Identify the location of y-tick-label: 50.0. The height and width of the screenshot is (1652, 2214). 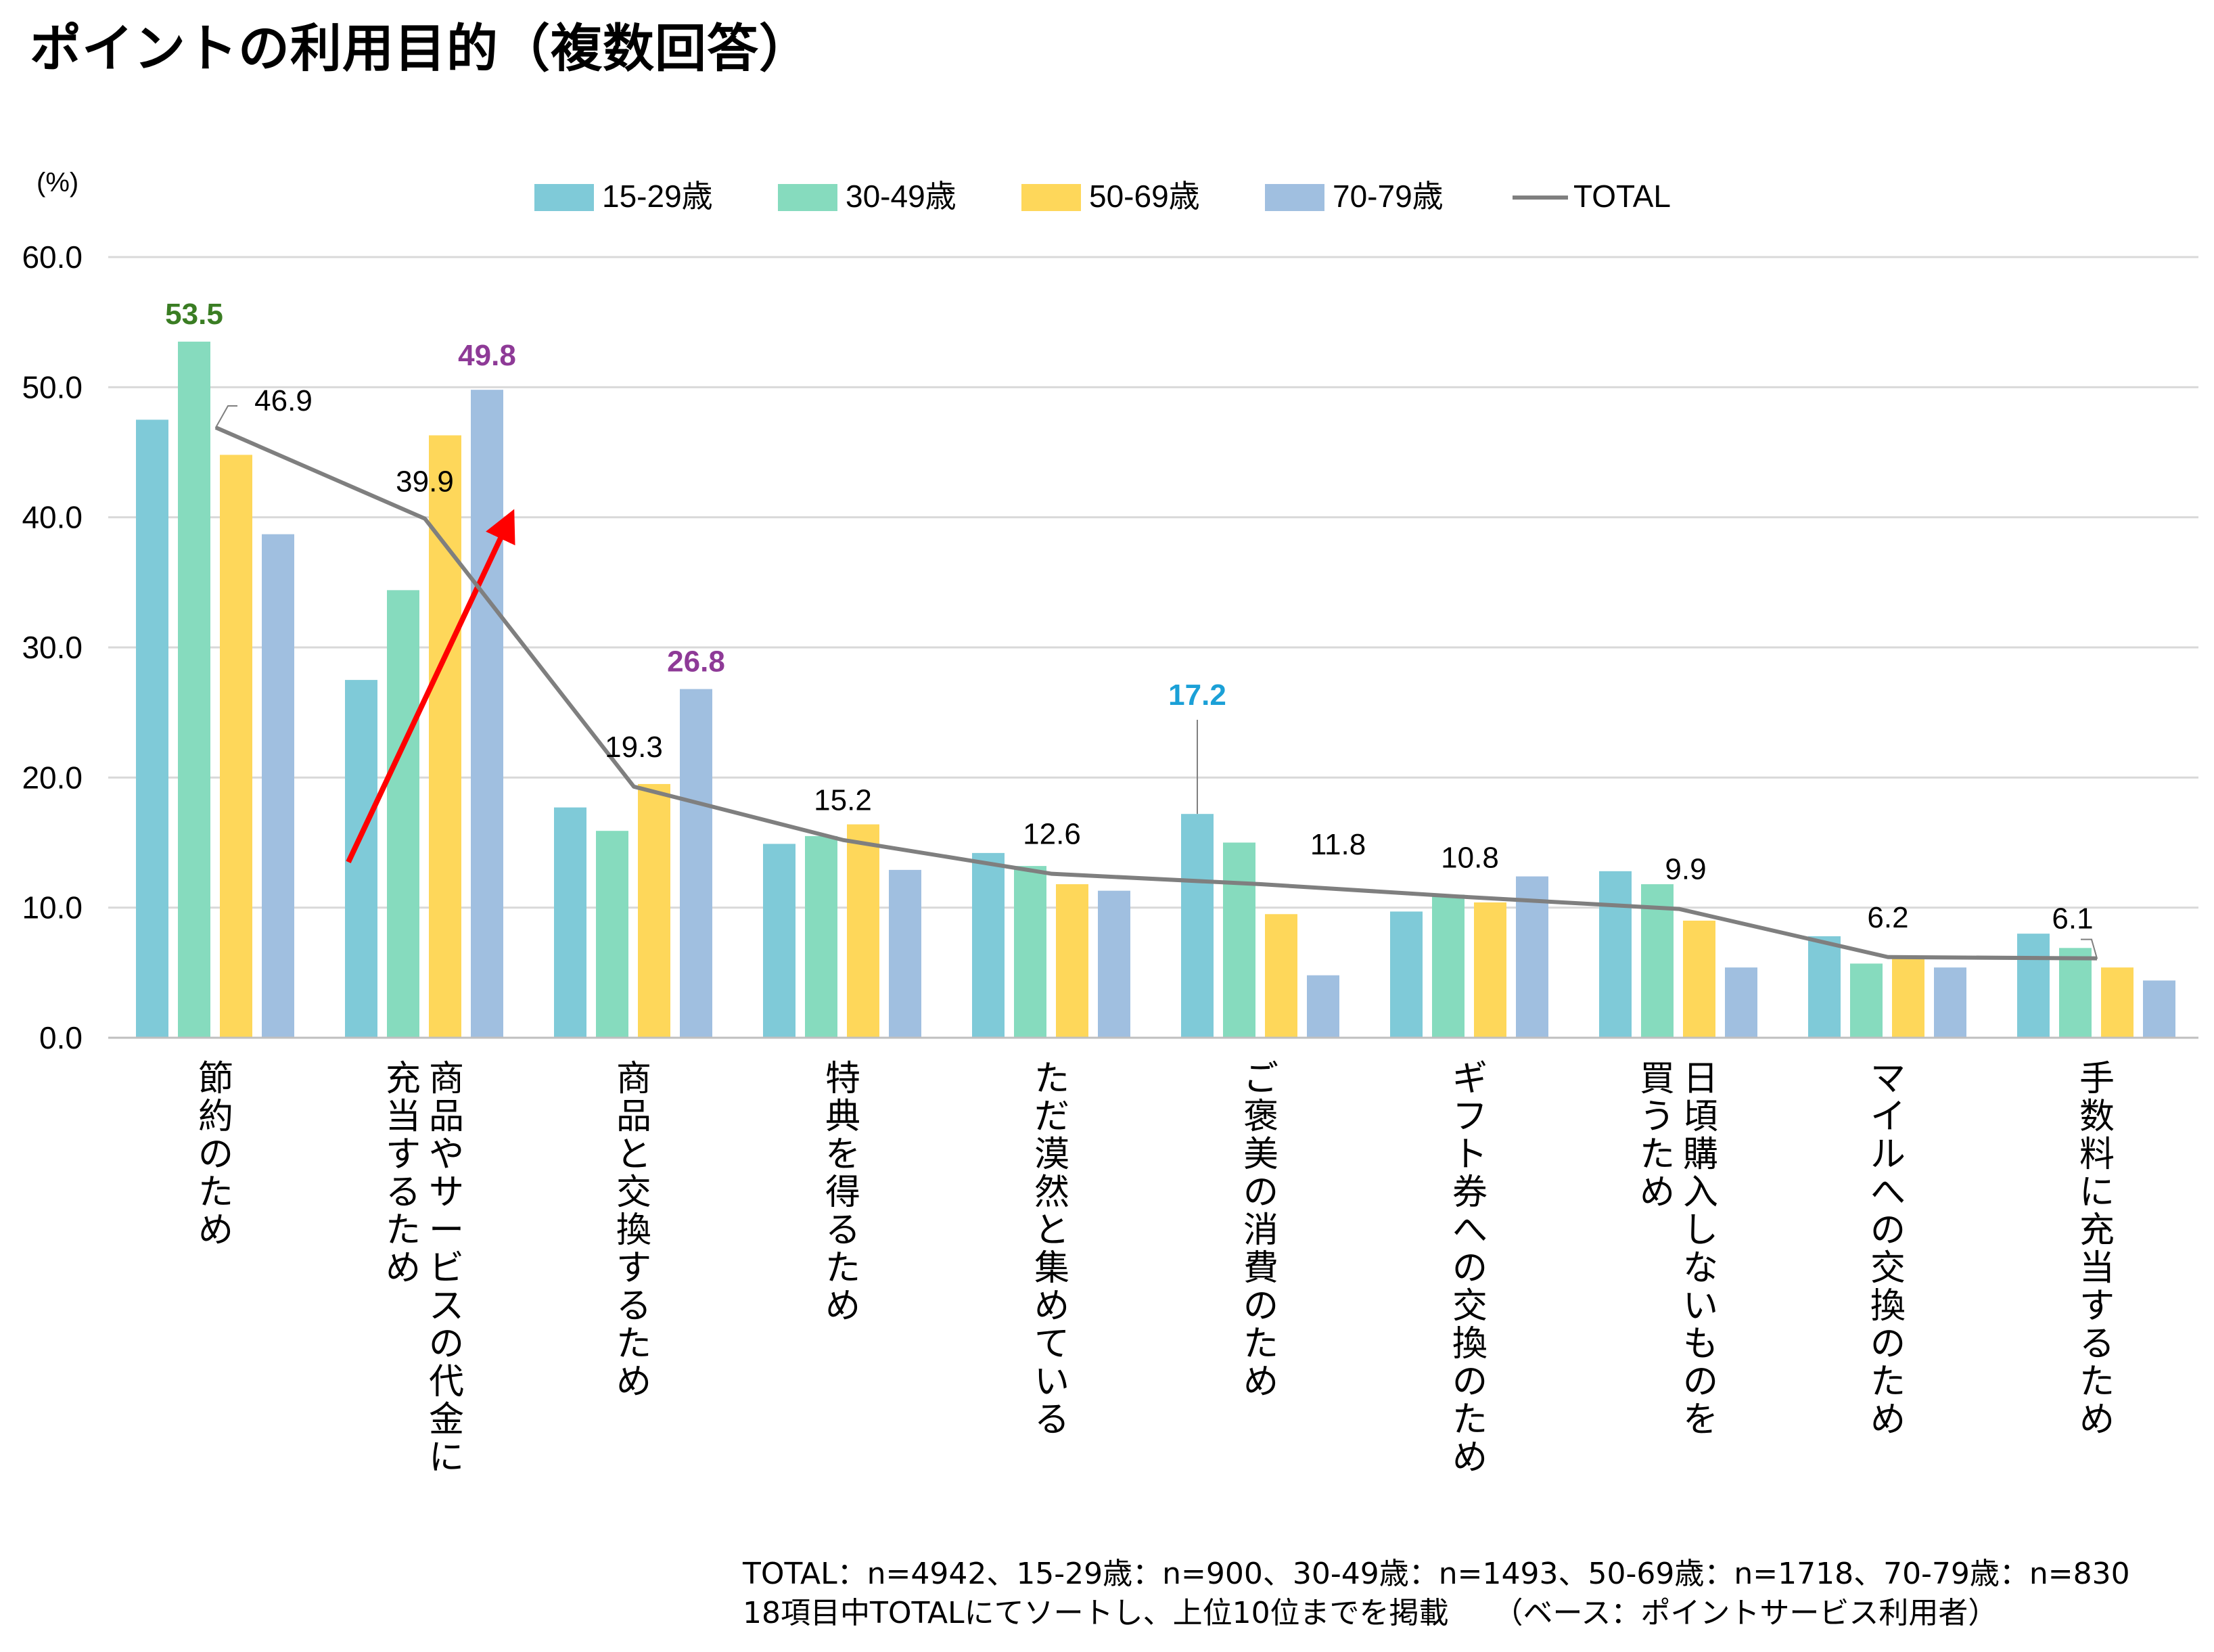
(53, 387).